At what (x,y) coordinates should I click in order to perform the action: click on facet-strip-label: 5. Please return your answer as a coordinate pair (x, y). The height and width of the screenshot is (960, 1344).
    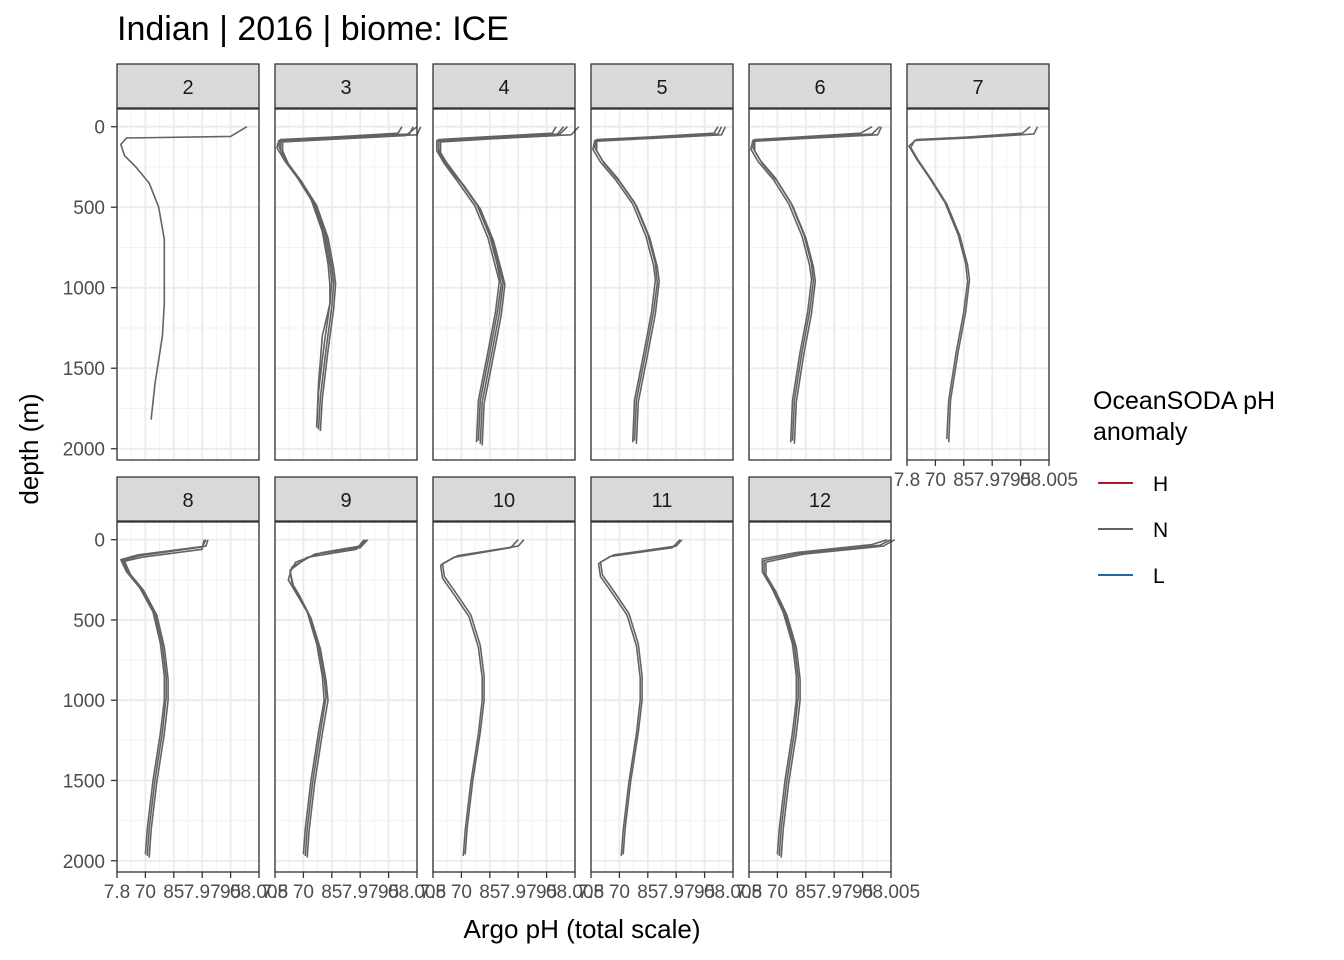
    Looking at the image, I should click on (661, 88).